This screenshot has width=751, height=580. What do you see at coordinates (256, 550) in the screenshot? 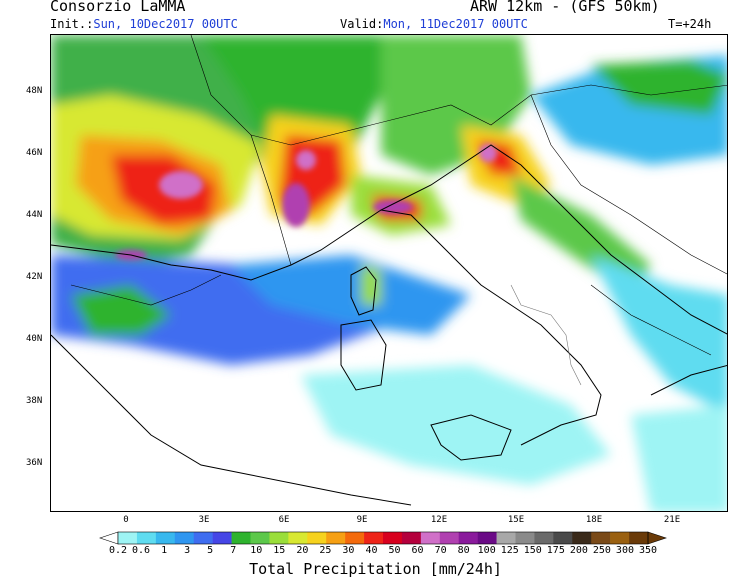
I see `colorbar-tick-label: 10` at bounding box center [256, 550].